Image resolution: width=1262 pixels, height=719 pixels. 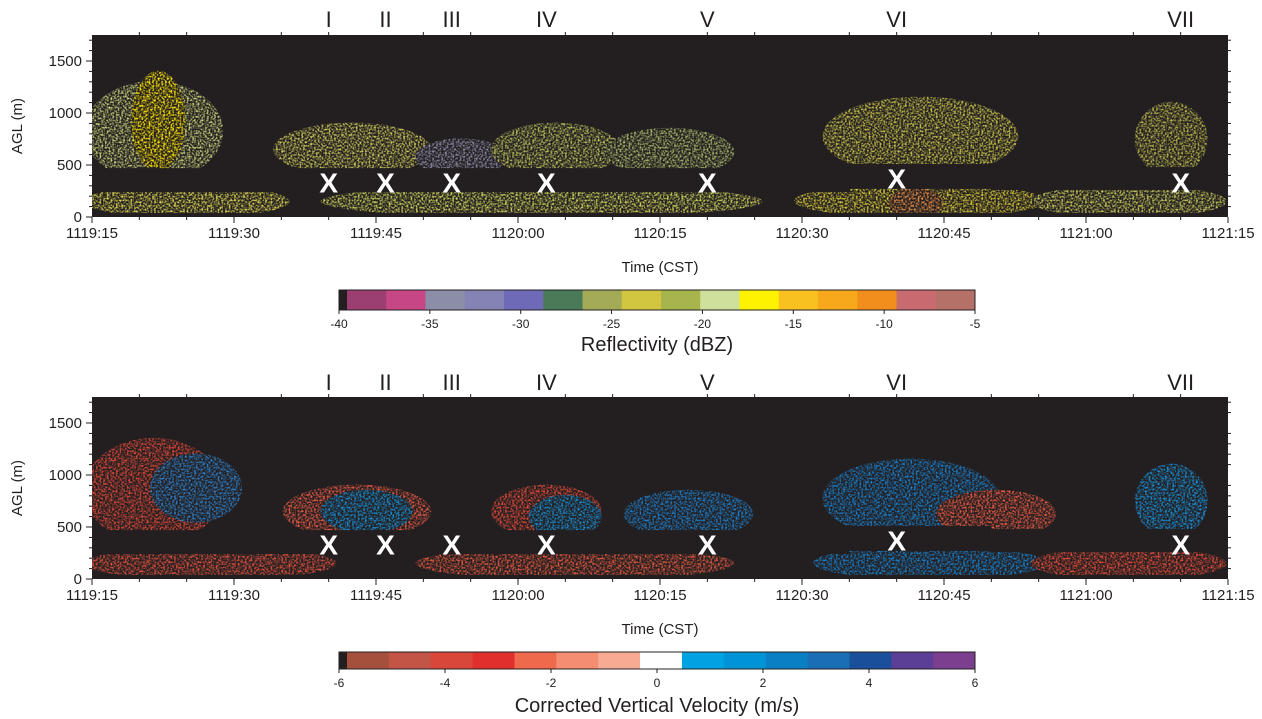 What do you see at coordinates (329, 382) in the screenshot?
I see `event-label: I` at bounding box center [329, 382].